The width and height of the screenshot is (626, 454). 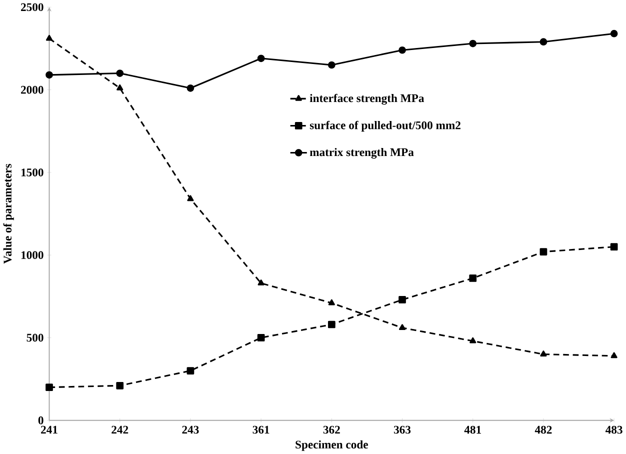 What do you see at coordinates (472, 430) in the screenshot?
I see `x-tick-label: 481` at bounding box center [472, 430].